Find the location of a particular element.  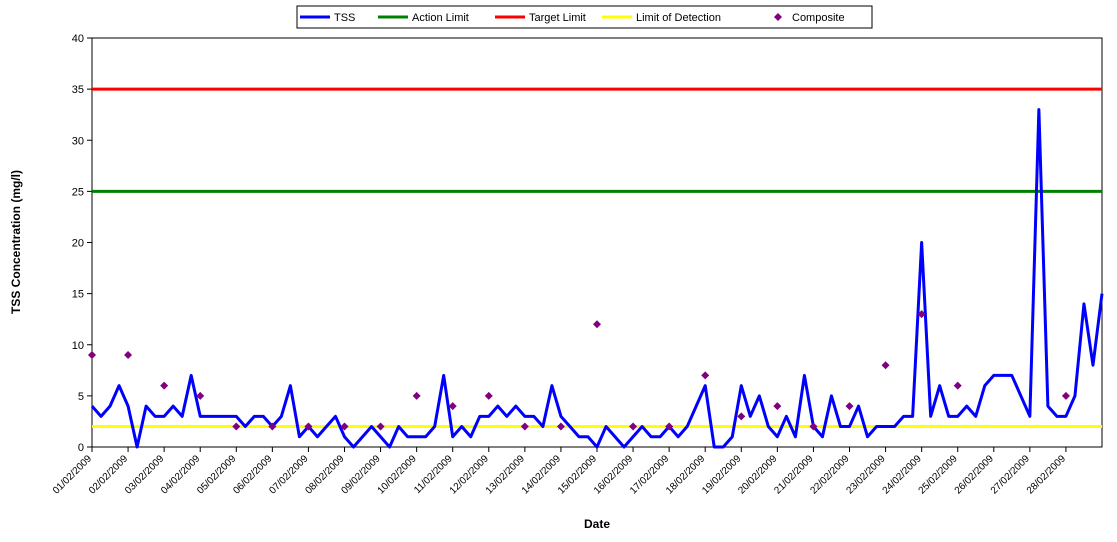

y-tick-label: 5 is located at coordinates (81, 397).